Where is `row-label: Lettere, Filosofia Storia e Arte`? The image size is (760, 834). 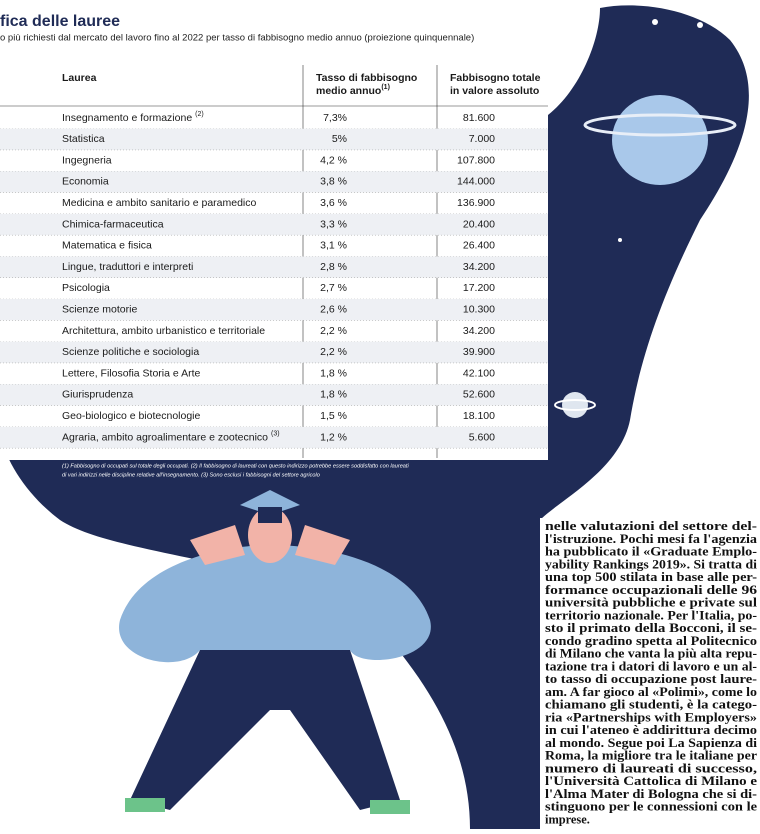 row-label: Lettere, Filosofia Storia e Arte is located at coordinates (131, 373).